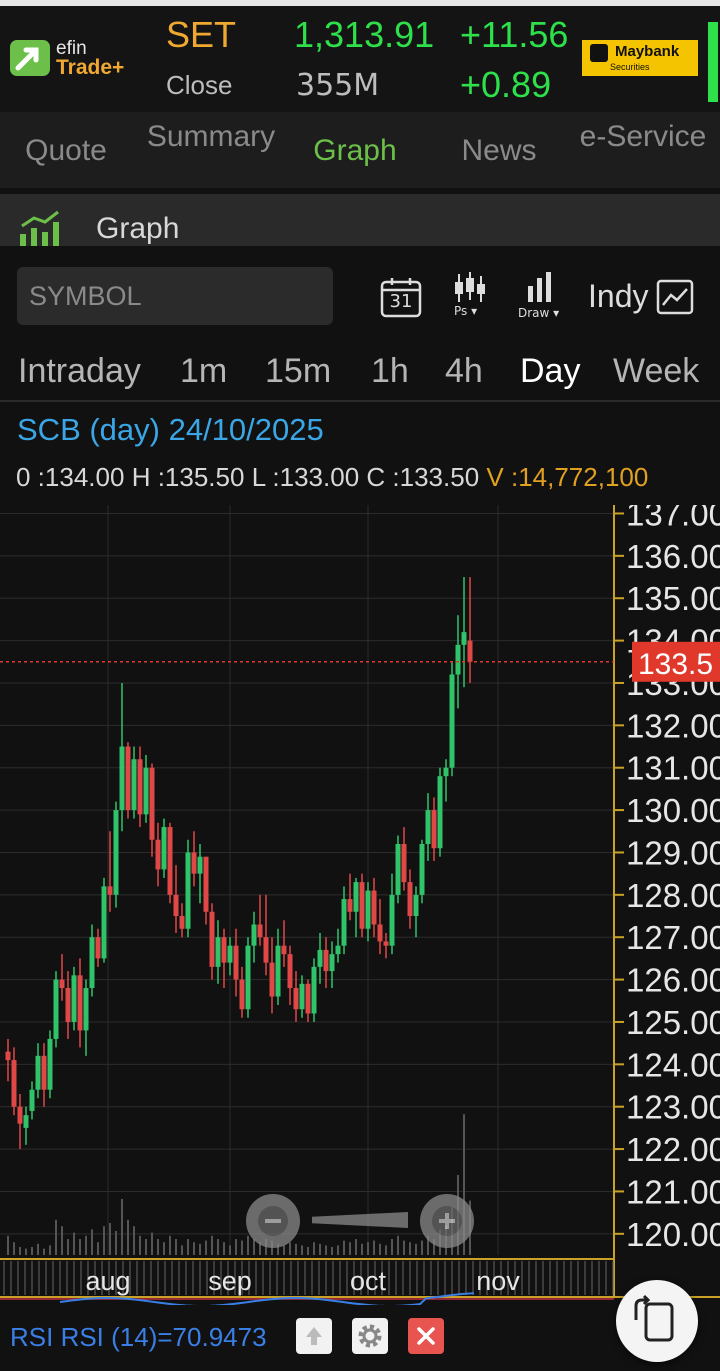  Describe the element at coordinates (673, 1191) in the screenshot. I see `y-tick-label: 121.00` at that location.